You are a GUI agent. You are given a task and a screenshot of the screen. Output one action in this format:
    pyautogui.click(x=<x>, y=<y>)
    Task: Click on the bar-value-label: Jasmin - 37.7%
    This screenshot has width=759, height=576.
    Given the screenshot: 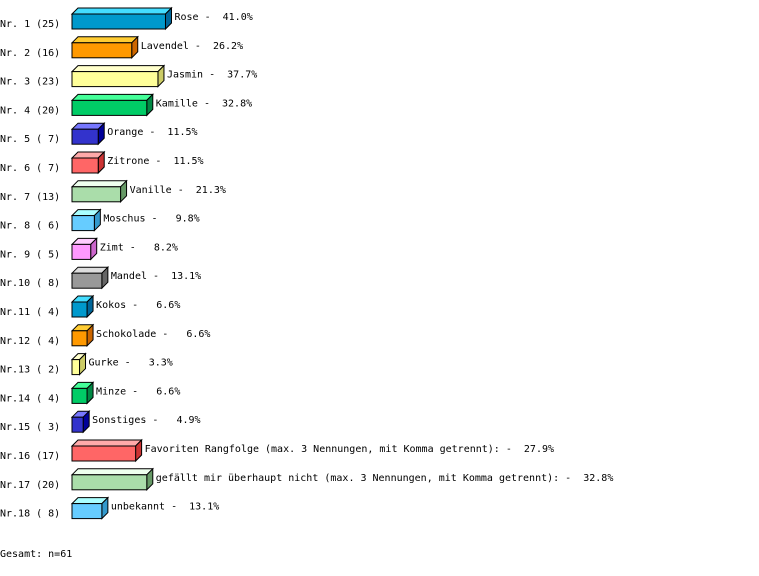 What is the action you would take?
    pyautogui.click(x=212, y=75)
    